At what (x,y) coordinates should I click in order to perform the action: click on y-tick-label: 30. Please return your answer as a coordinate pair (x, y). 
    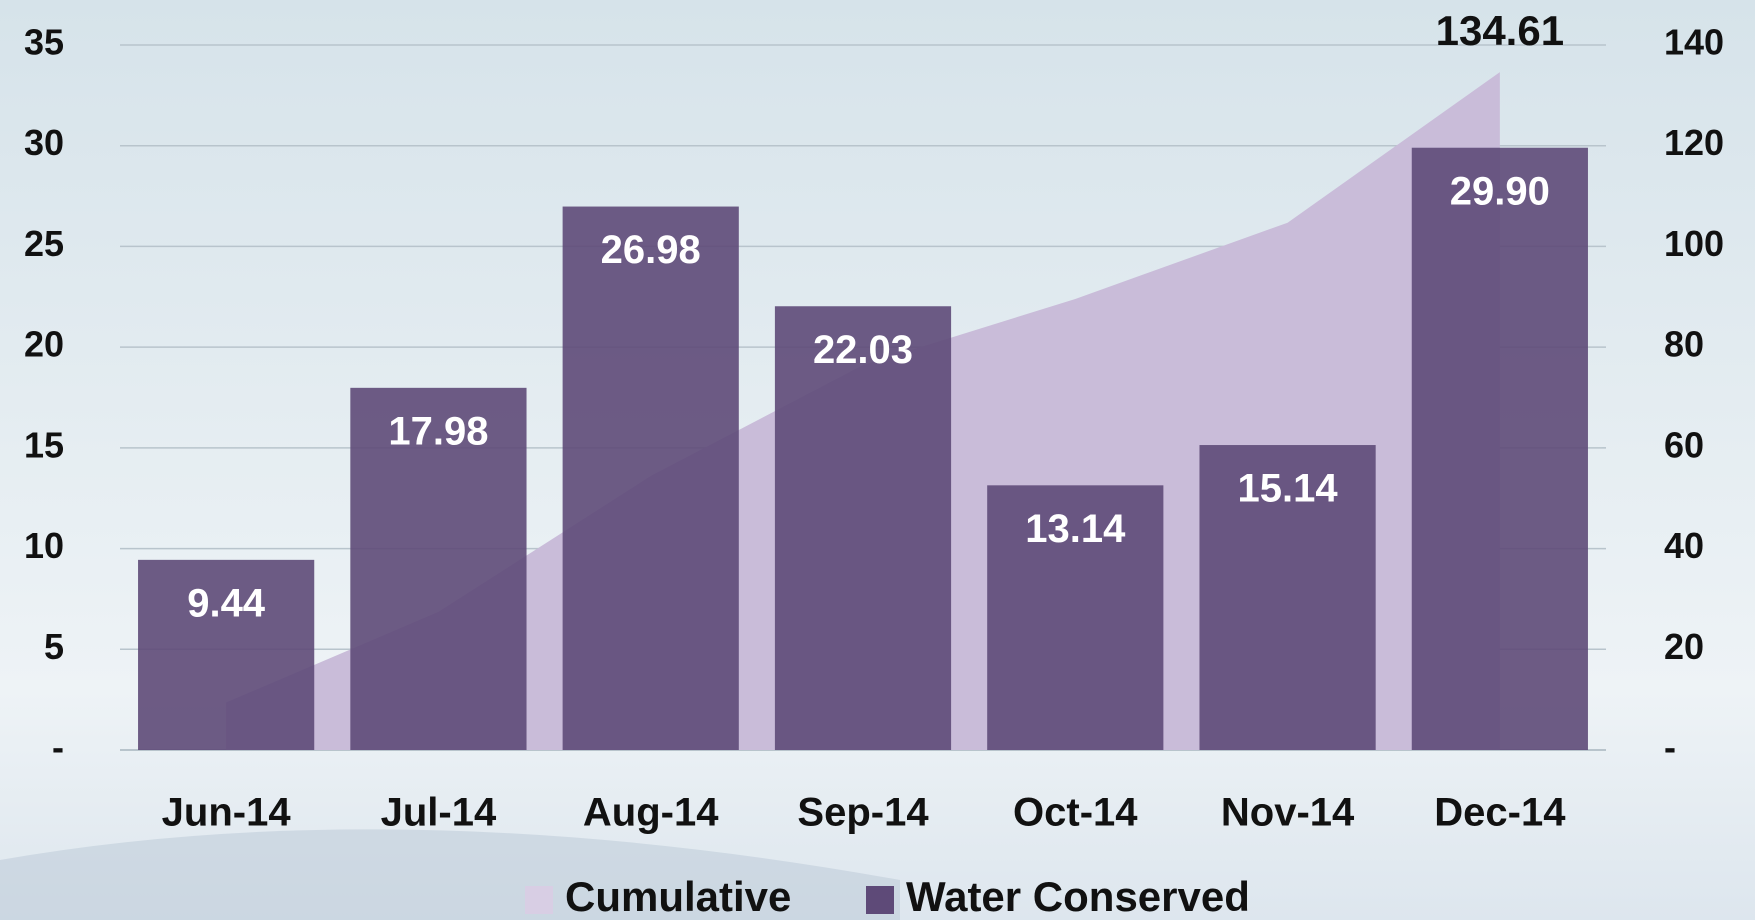
    Looking at the image, I should click on (44, 142).